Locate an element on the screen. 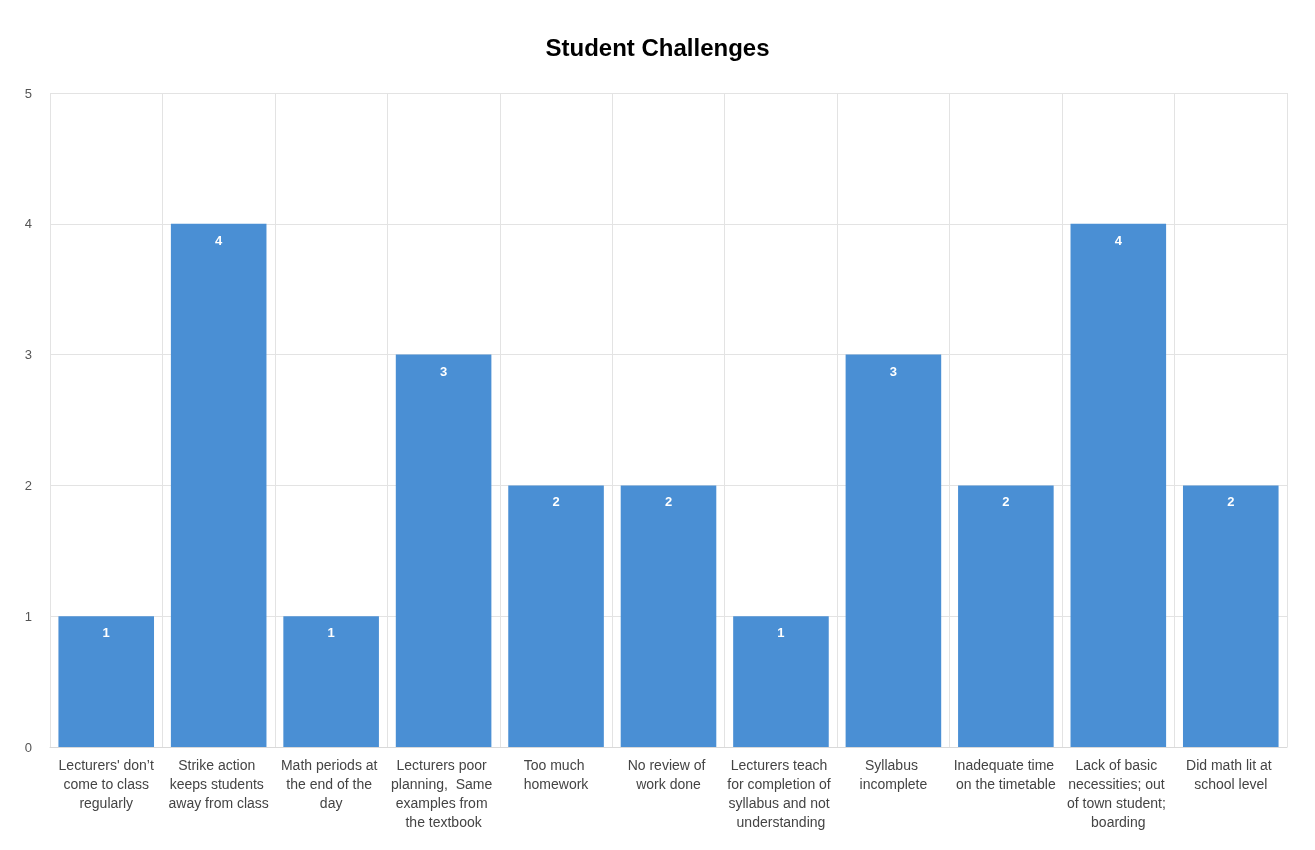  x-tick-label: No review of work done is located at coordinates (668, 774).